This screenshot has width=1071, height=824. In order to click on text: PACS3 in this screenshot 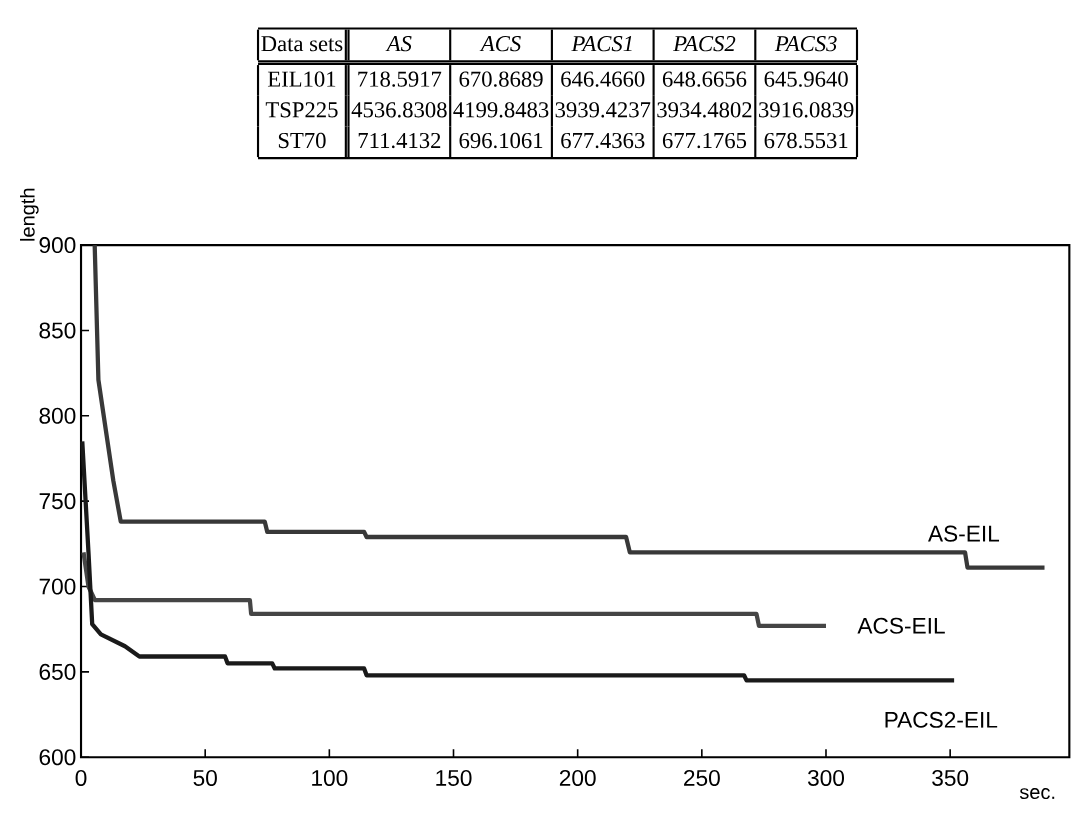, I will do `click(805, 43)`.